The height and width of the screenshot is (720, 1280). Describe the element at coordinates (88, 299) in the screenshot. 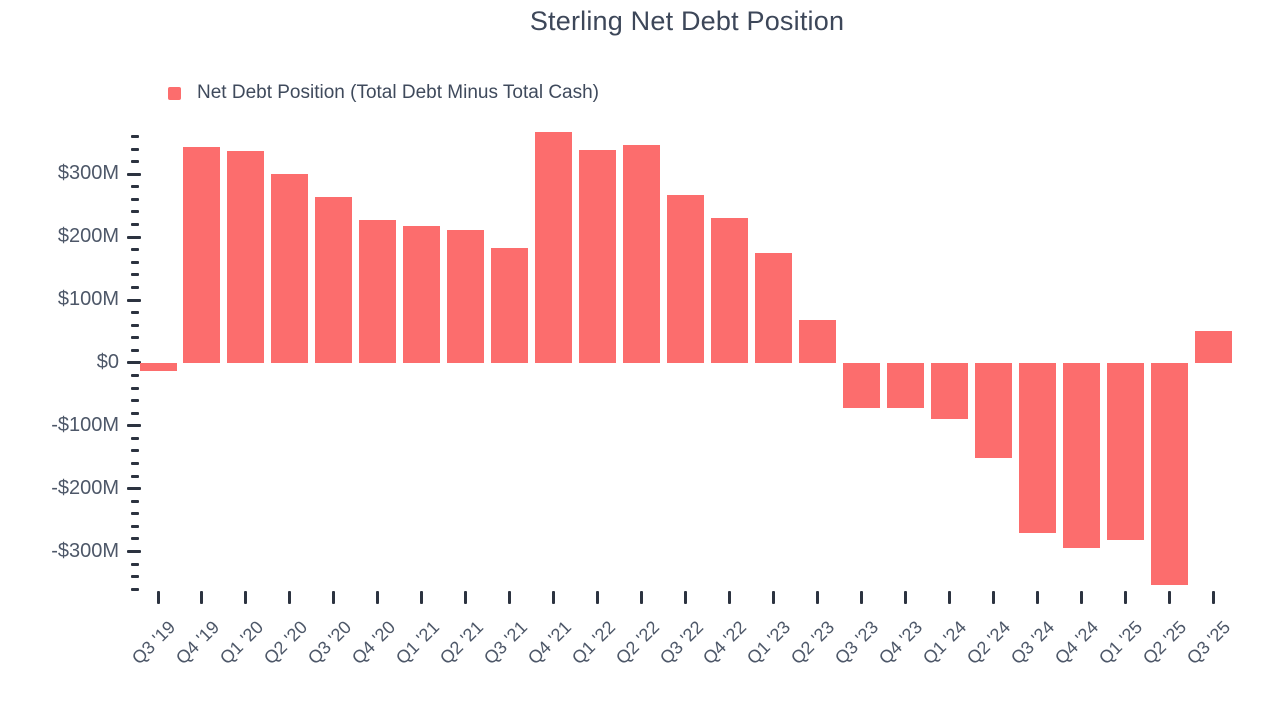

I see `y-axis-label: $100M` at that location.